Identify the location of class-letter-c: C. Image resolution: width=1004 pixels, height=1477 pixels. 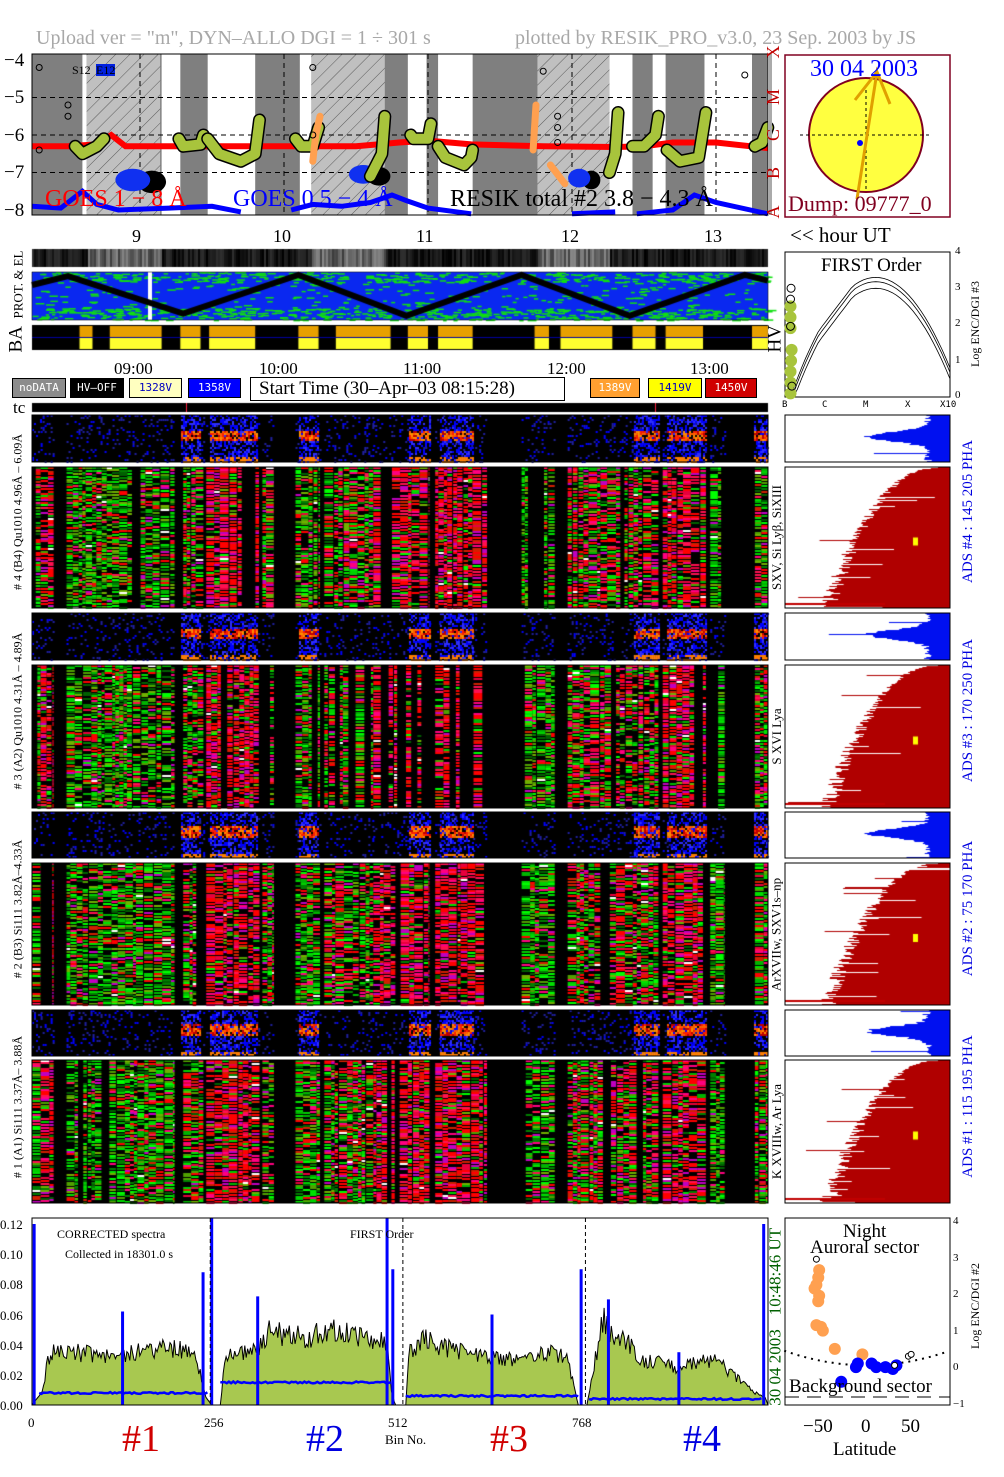
(773, 135).